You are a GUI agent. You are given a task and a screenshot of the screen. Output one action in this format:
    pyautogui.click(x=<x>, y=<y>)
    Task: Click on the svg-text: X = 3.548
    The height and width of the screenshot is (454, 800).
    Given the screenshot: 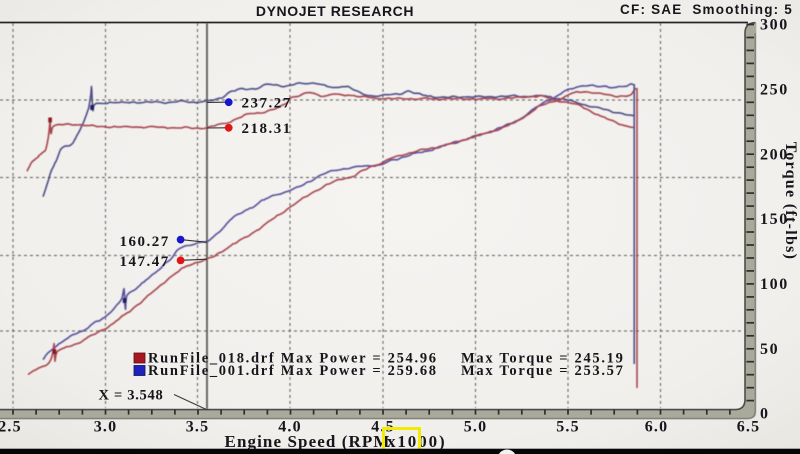 What is the action you would take?
    pyautogui.click(x=131, y=396)
    